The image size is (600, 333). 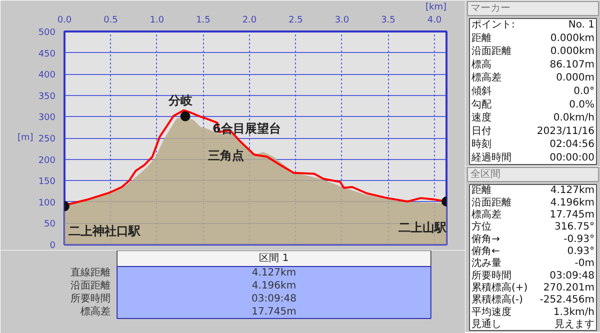 What do you see at coordinates (53, 246) in the screenshot?
I see `y-tick-label: 0` at bounding box center [53, 246].